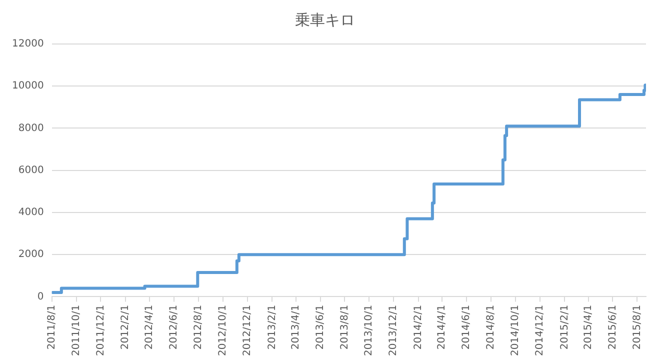  I want to click on chart-title: 乗車キロ, so click(325, 19).